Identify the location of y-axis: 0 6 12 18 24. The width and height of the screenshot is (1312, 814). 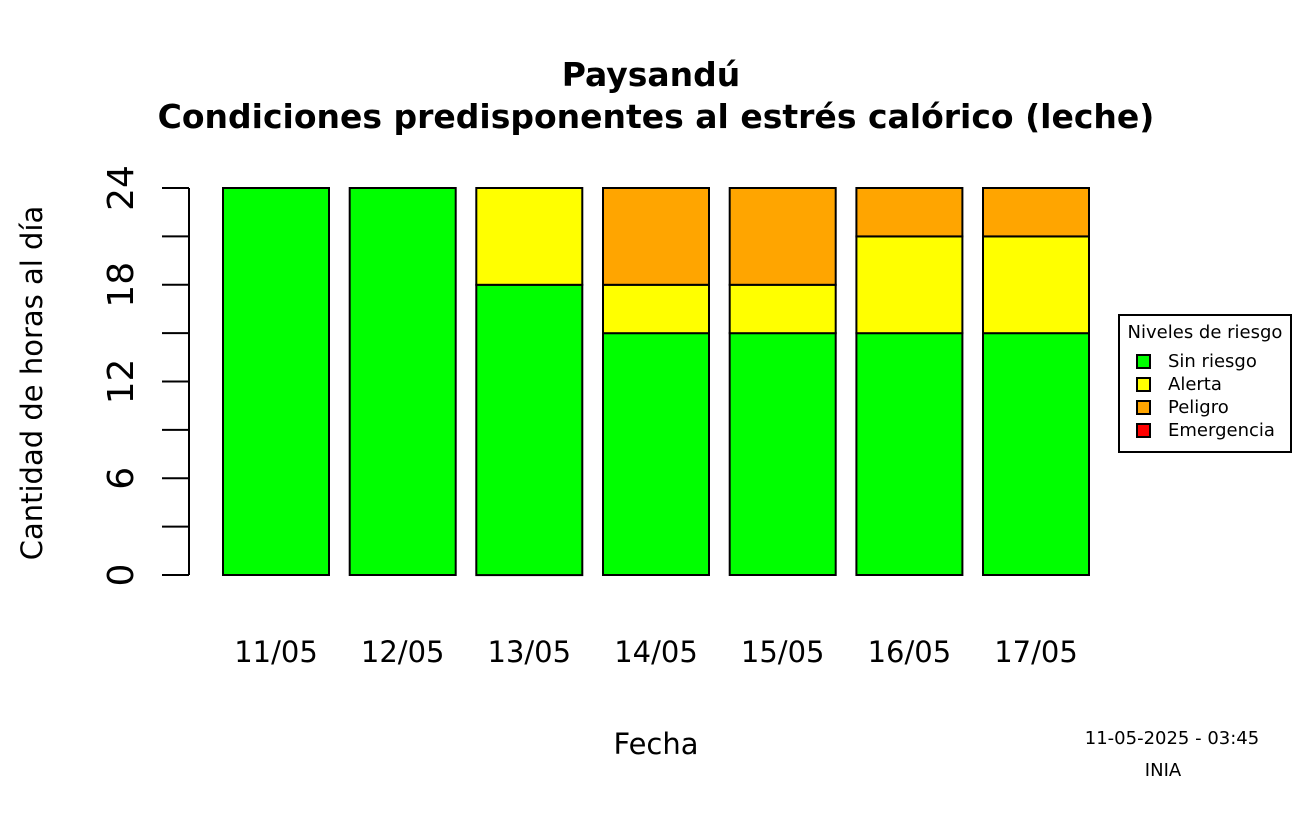
(145, 376).